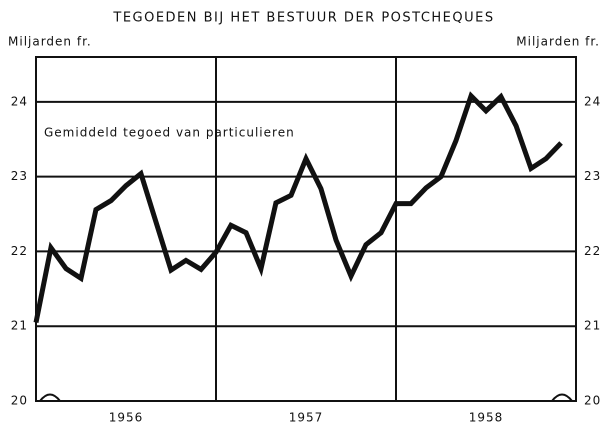 This screenshot has height=429, width=609. What do you see at coordinates (592, 401) in the screenshot?
I see `y2-tick-label: 20` at bounding box center [592, 401].